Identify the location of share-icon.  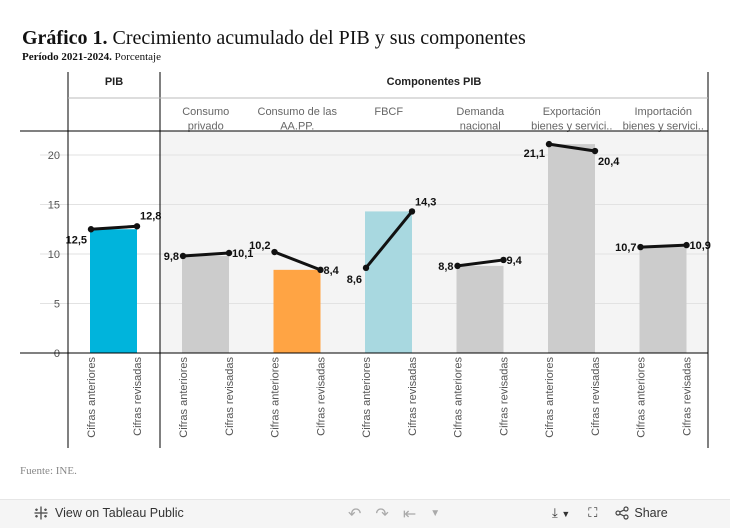
(622, 513).